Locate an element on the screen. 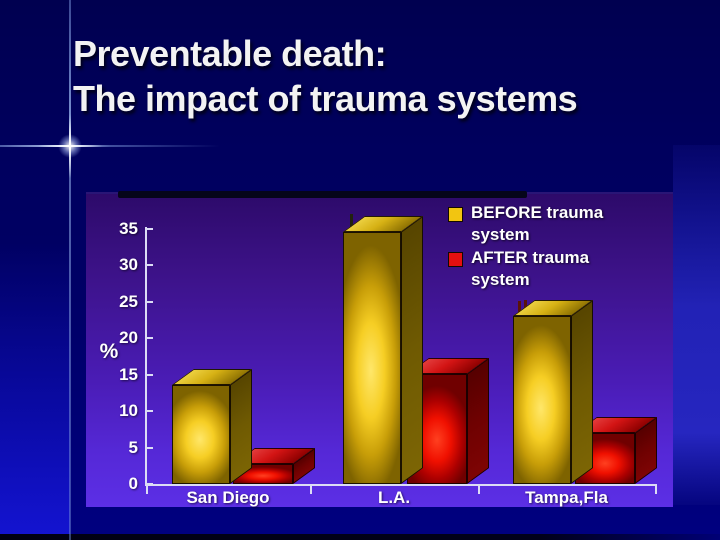 This screenshot has height=540, width=720. y-tick-label-5: 5 is located at coordinates (133, 447).